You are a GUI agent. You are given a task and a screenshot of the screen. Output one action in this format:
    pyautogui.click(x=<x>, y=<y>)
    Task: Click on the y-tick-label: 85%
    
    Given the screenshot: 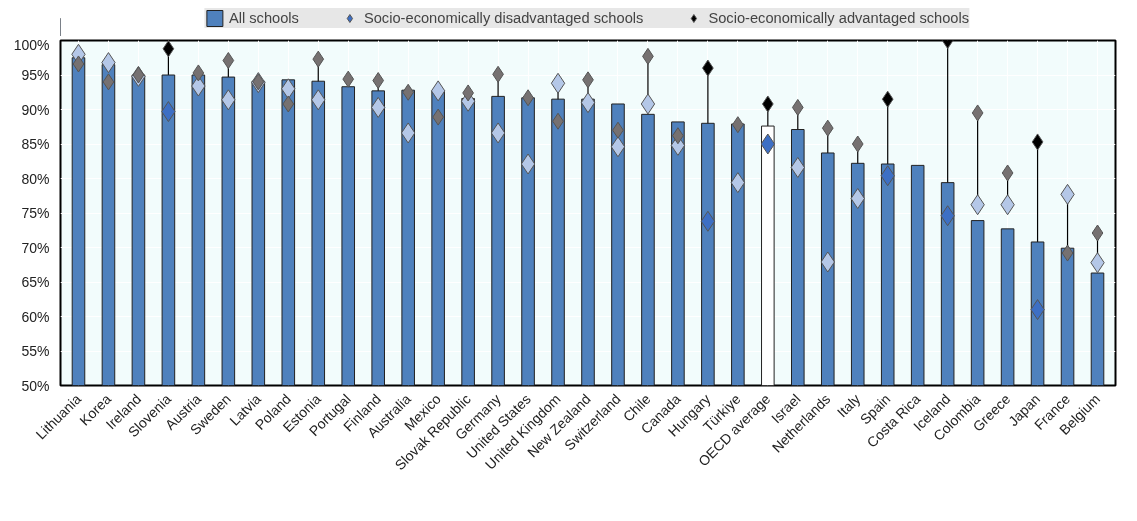 What is the action you would take?
    pyautogui.click(x=35, y=144)
    